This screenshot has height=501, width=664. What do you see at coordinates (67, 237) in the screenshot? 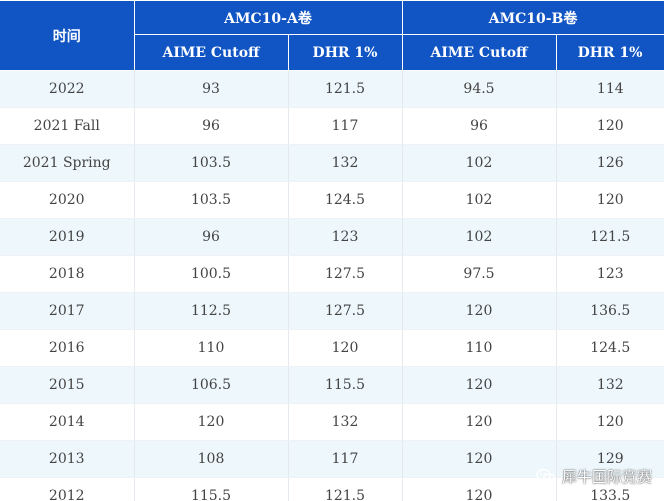
I see `year-cell: 2019` at bounding box center [67, 237].